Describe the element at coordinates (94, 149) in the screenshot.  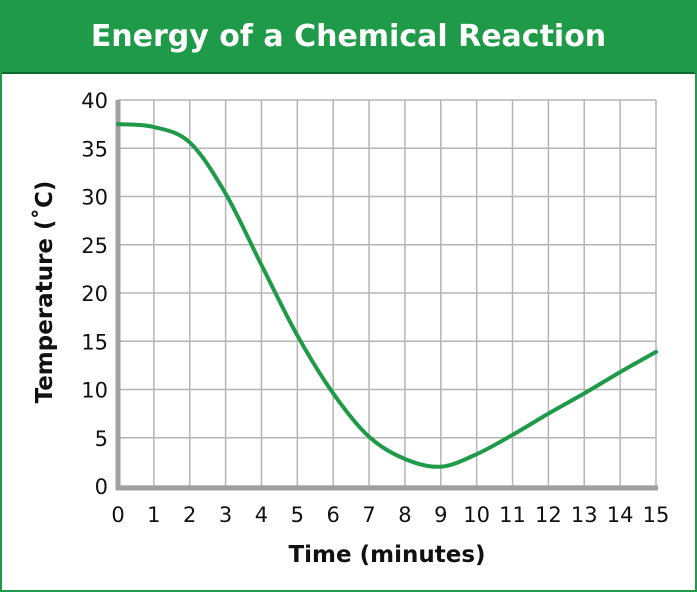
I see `y-tick-label: 35` at that location.